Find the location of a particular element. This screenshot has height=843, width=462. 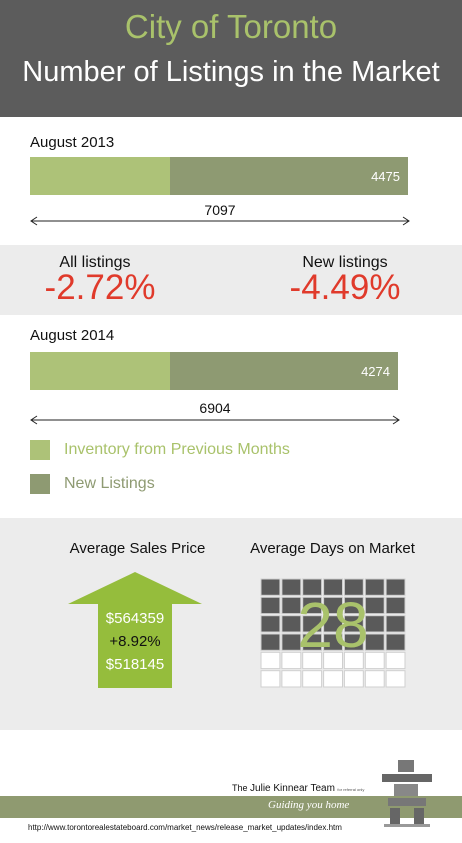

all-listings-change: -2.72% is located at coordinates (100, 287).